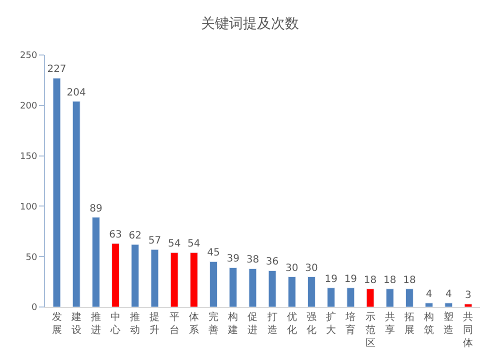 Image resolution: width=500 pixels, height=362 pixels. I want to click on x-tick-label: 扩大, so click(331, 323).